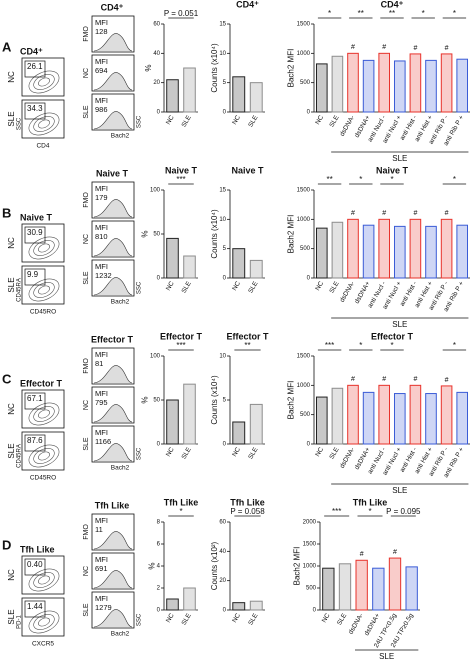 The height and width of the screenshot is (665, 474). Describe the element at coordinates (222, 191) in the screenshot. I see `y-tick-label: 15` at that location.